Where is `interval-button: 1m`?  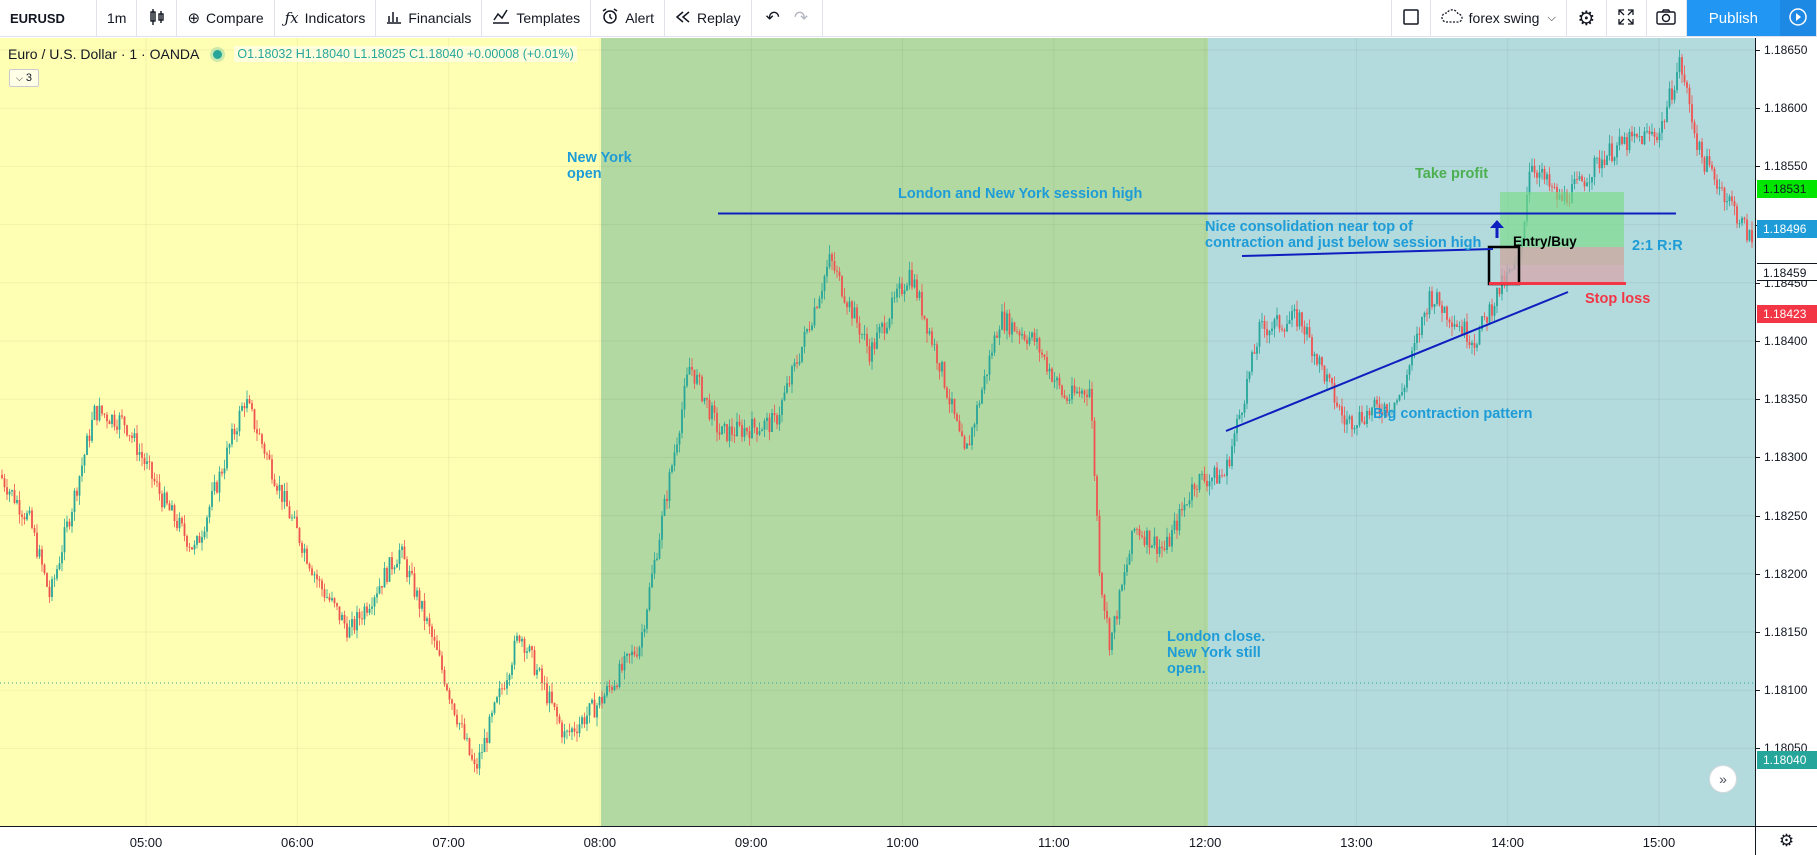 interval-button: 1m is located at coordinates (117, 18).